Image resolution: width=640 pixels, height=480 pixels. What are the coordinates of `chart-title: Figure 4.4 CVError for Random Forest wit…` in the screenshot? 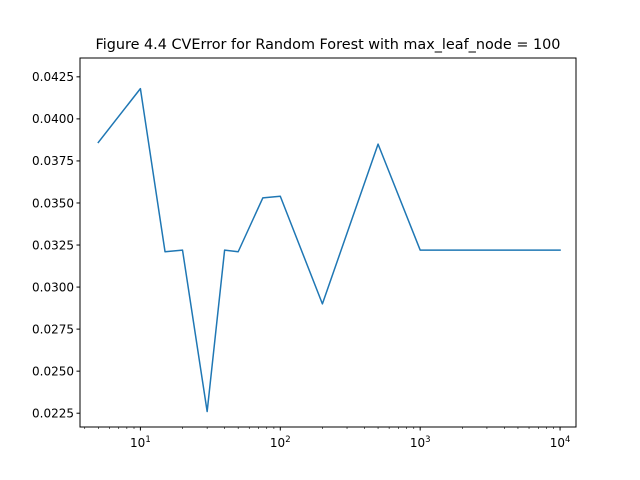 It's located at (328, 45).